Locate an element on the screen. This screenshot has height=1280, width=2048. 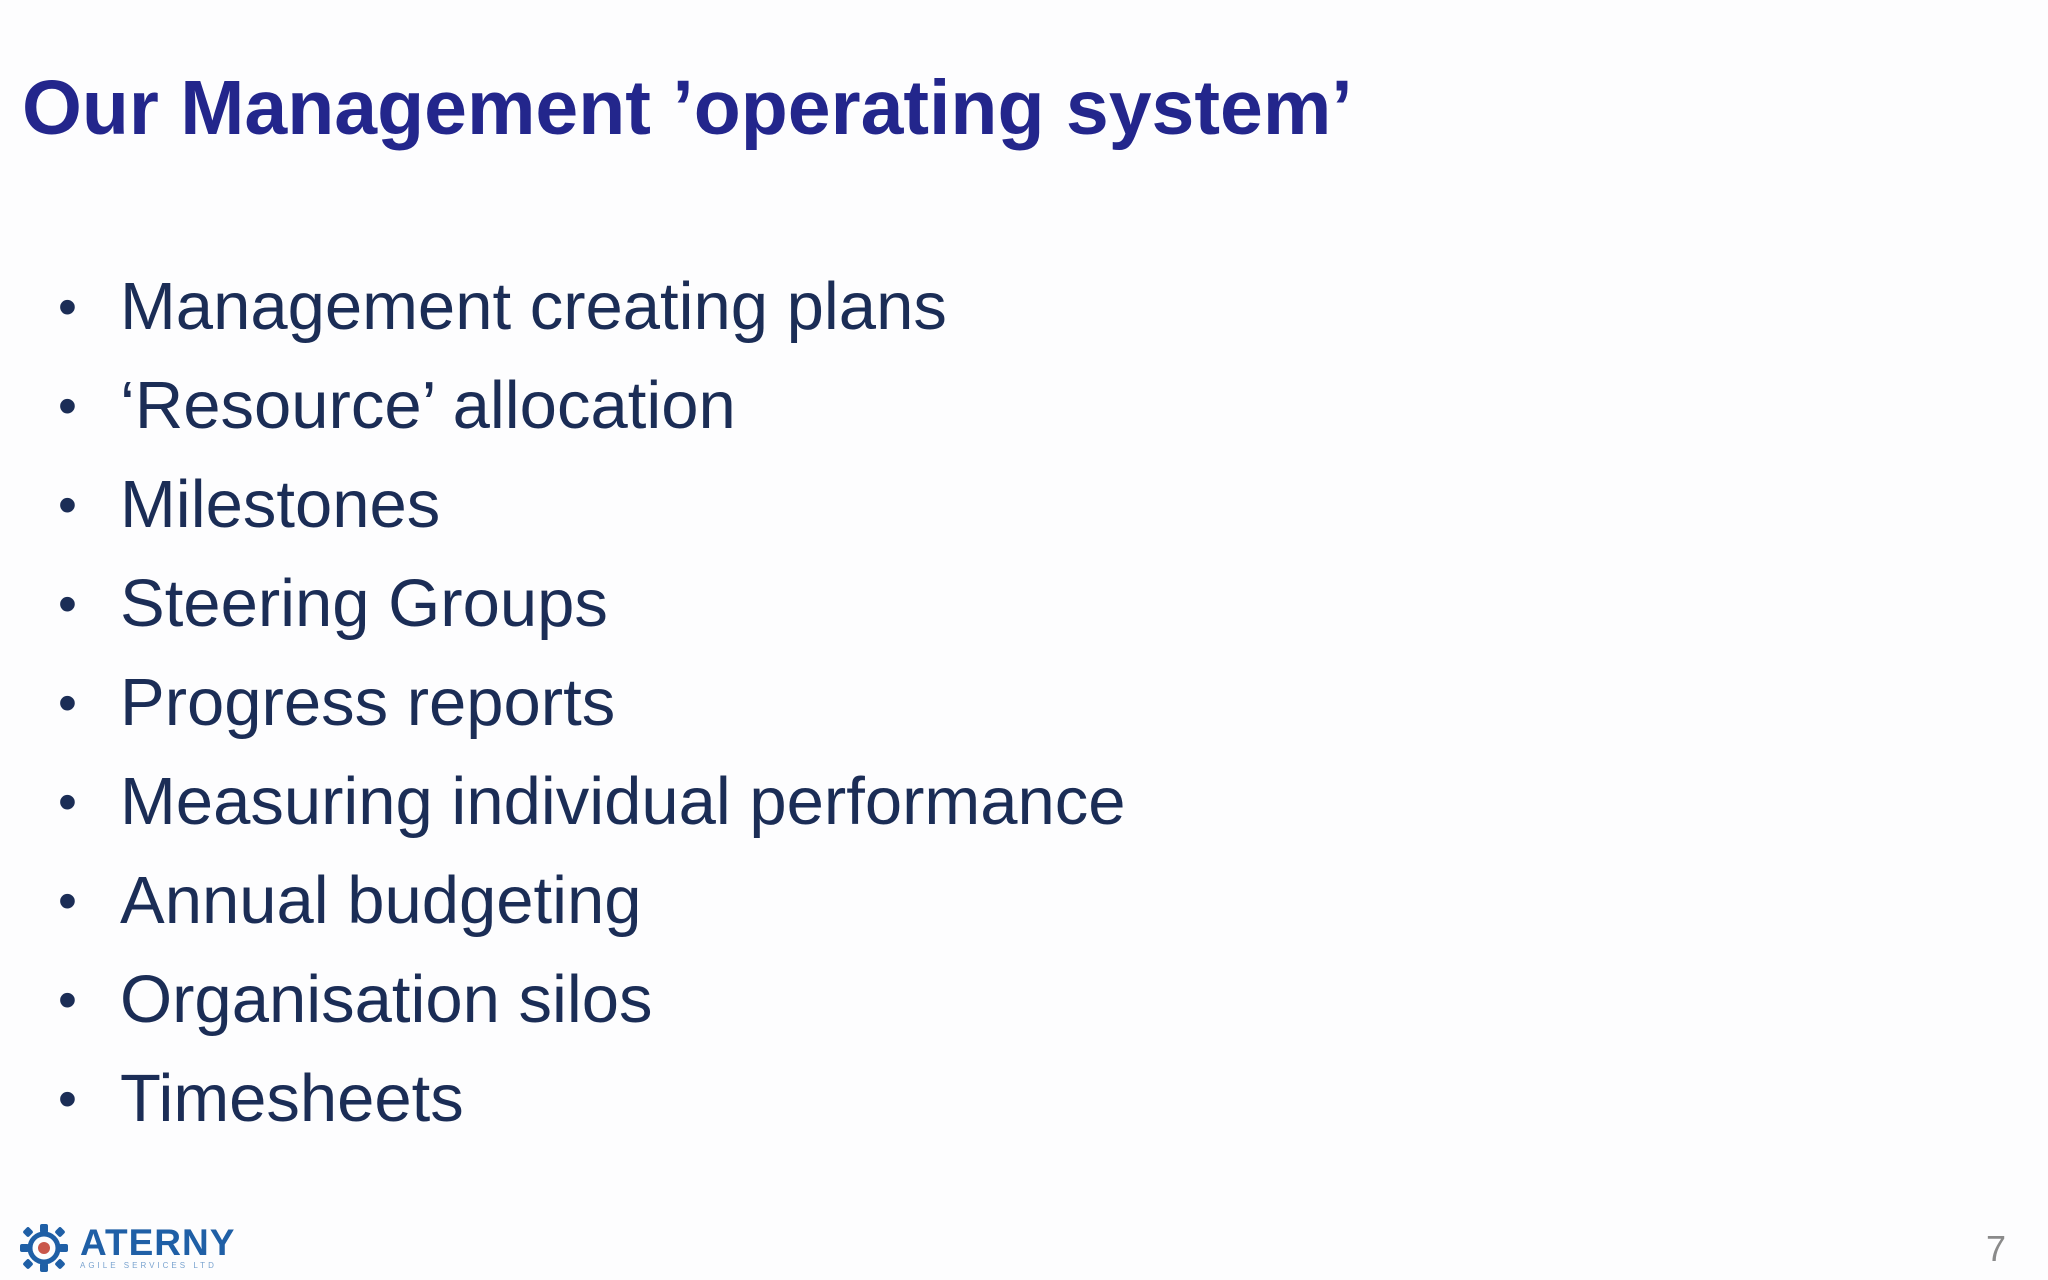
gear-icon is located at coordinates (44, 1248).